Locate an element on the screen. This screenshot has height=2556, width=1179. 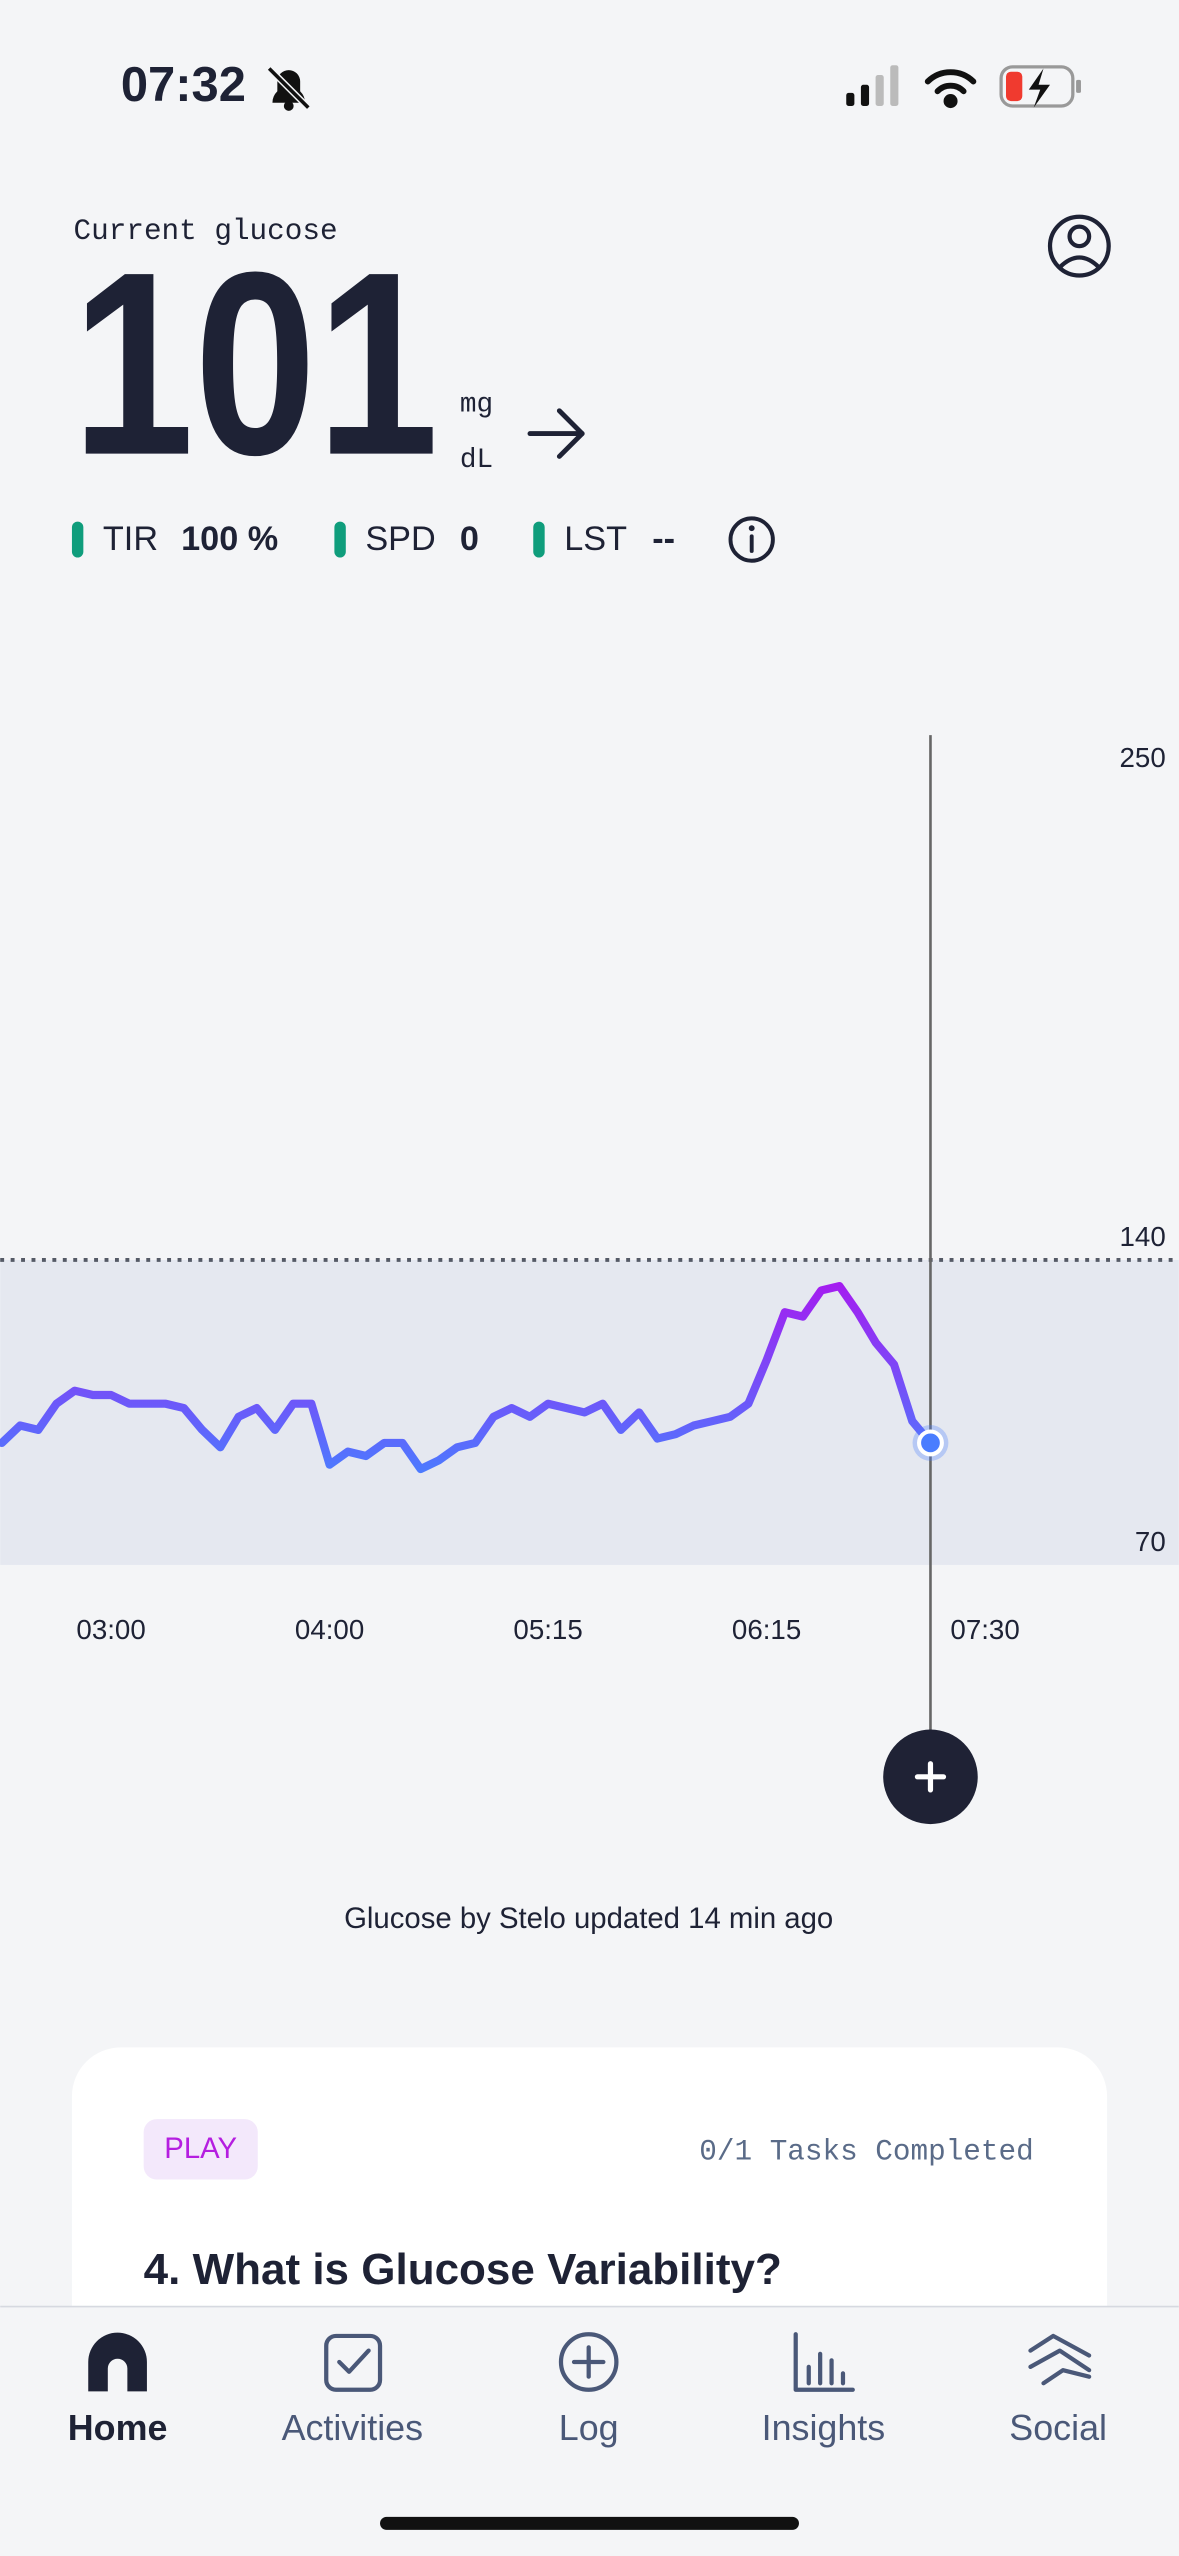
card-title: 4. What is Glucose Variability? is located at coordinates (463, 2269).